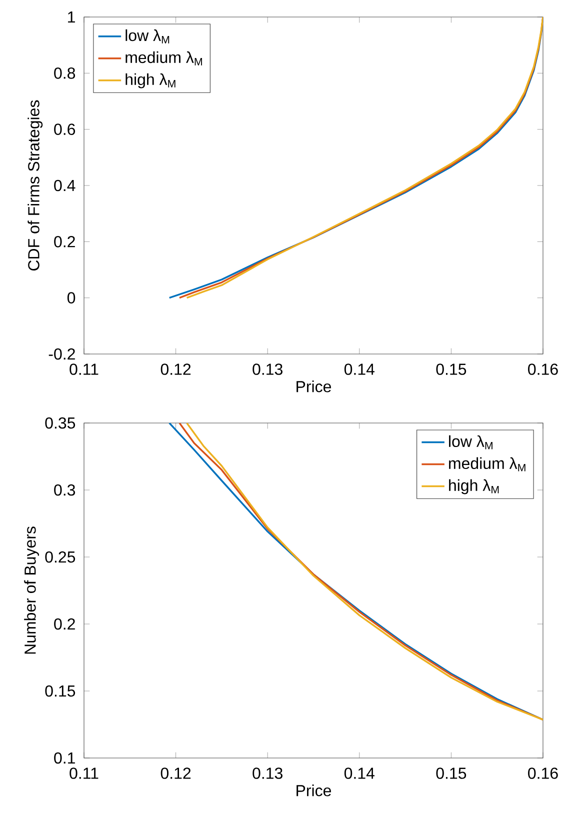 This screenshot has width=566, height=821. Describe the element at coordinates (31, 590) in the screenshot. I see `y-axis-title: Number of Buyers` at that location.